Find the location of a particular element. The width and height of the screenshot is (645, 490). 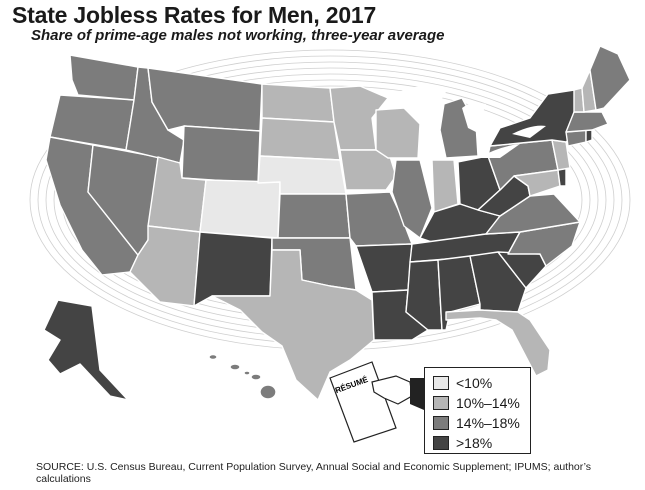

state-ar is located at coordinates (384, 268).